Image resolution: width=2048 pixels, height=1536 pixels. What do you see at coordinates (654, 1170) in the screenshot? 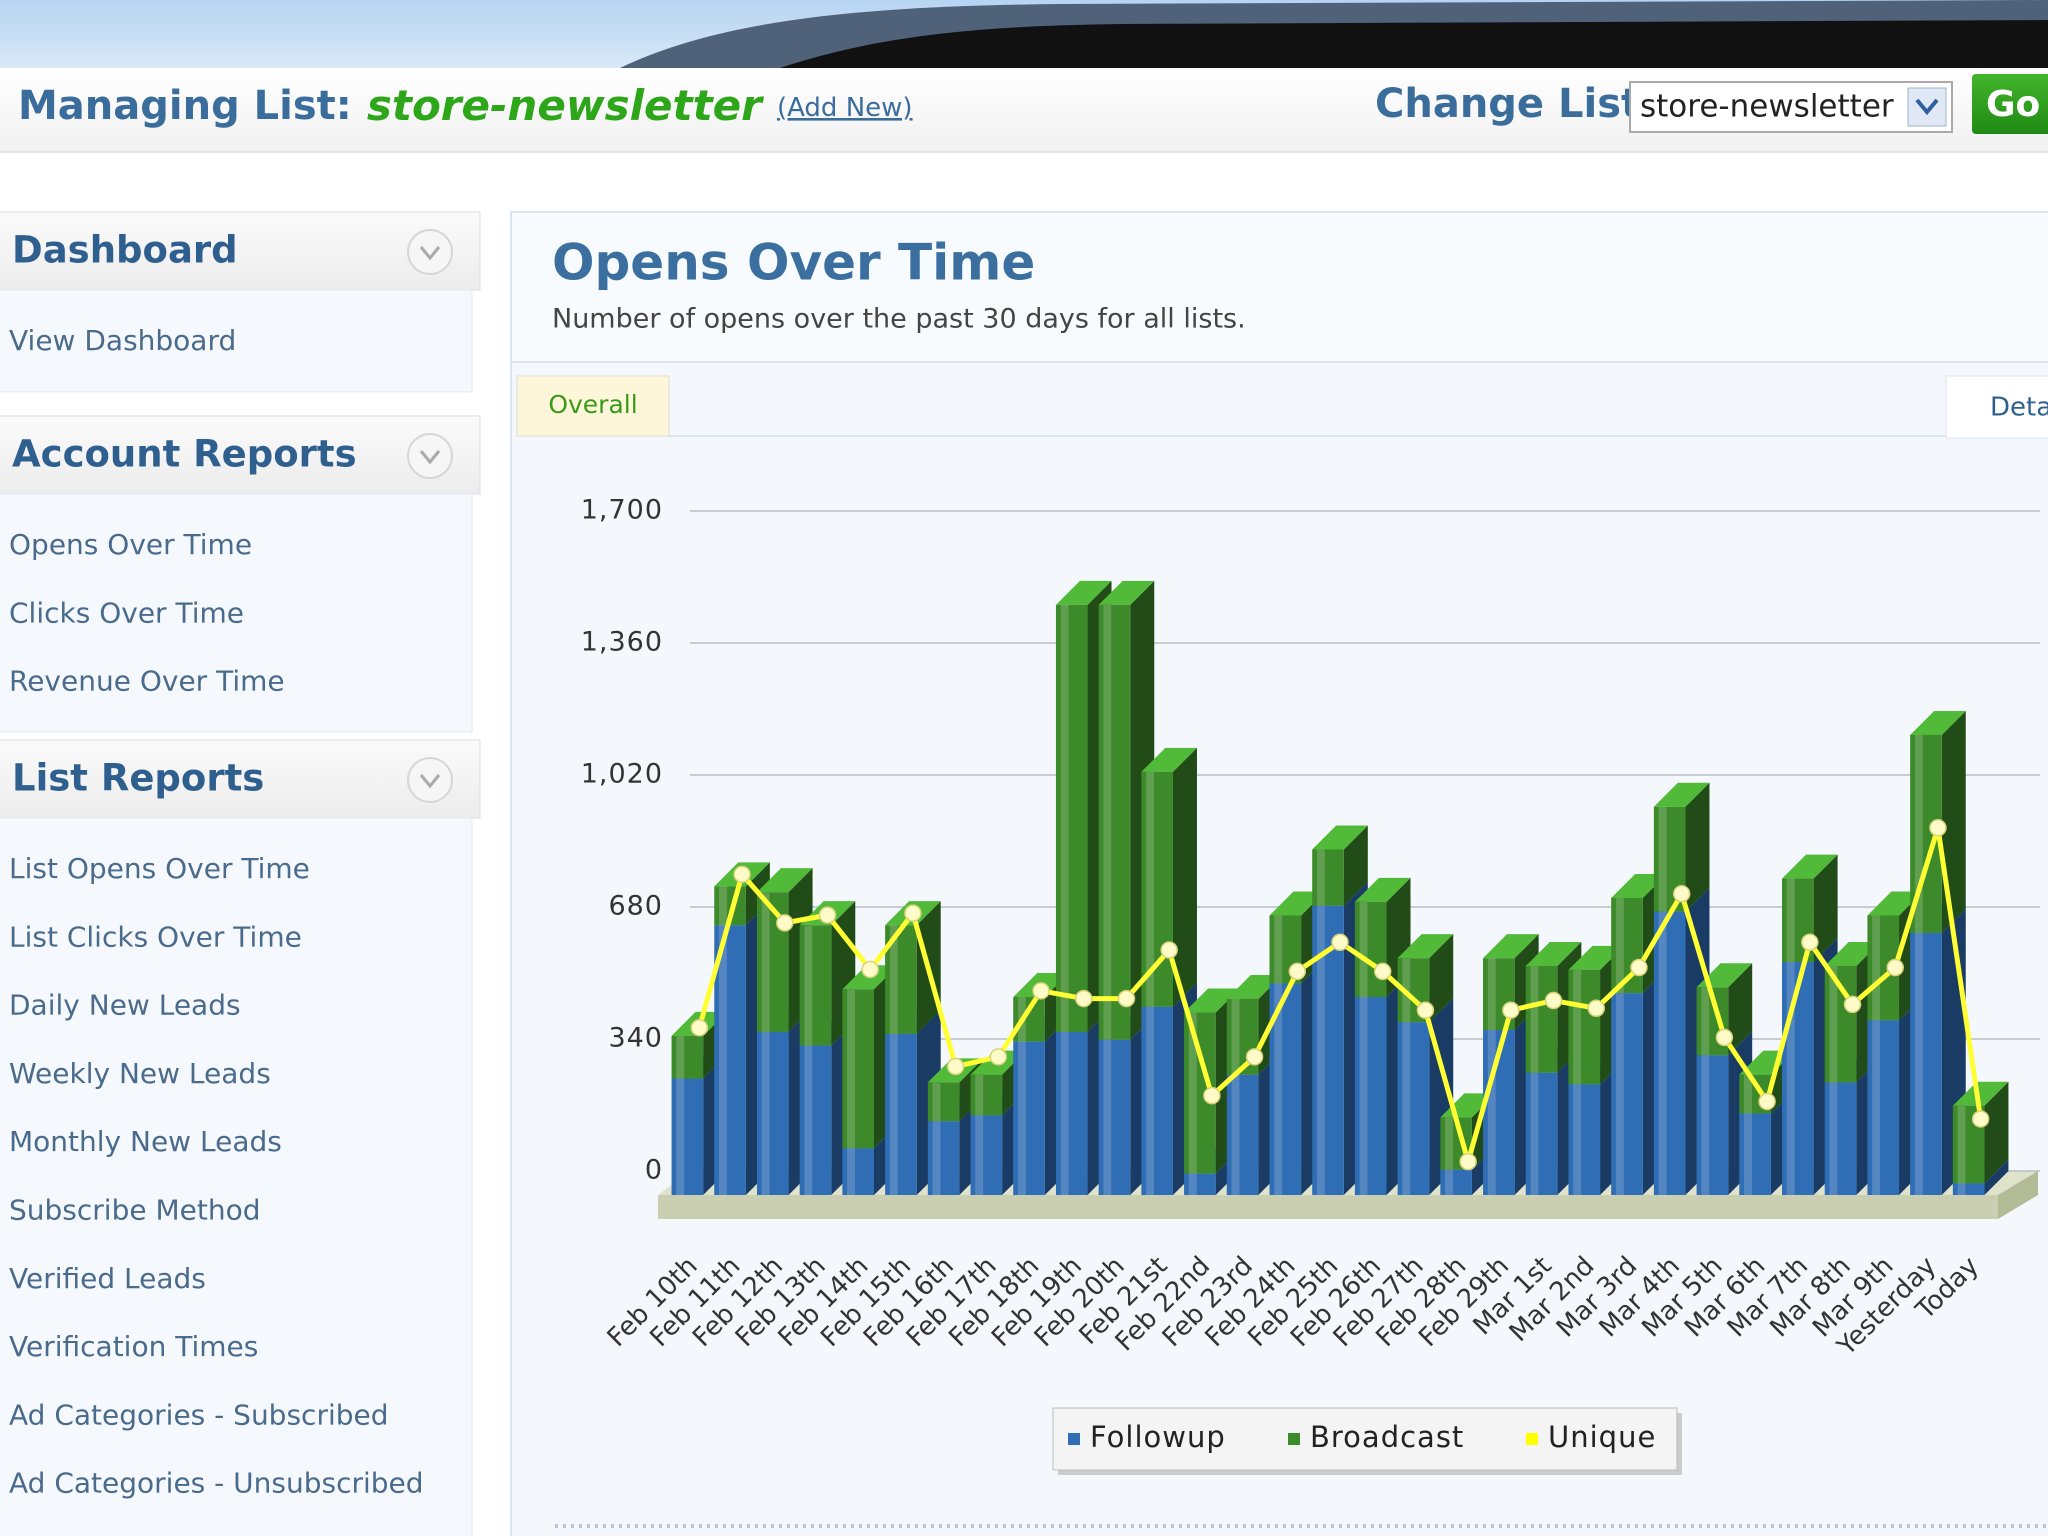
I see `y-tick-label: 0` at bounding box center [654, 1170].